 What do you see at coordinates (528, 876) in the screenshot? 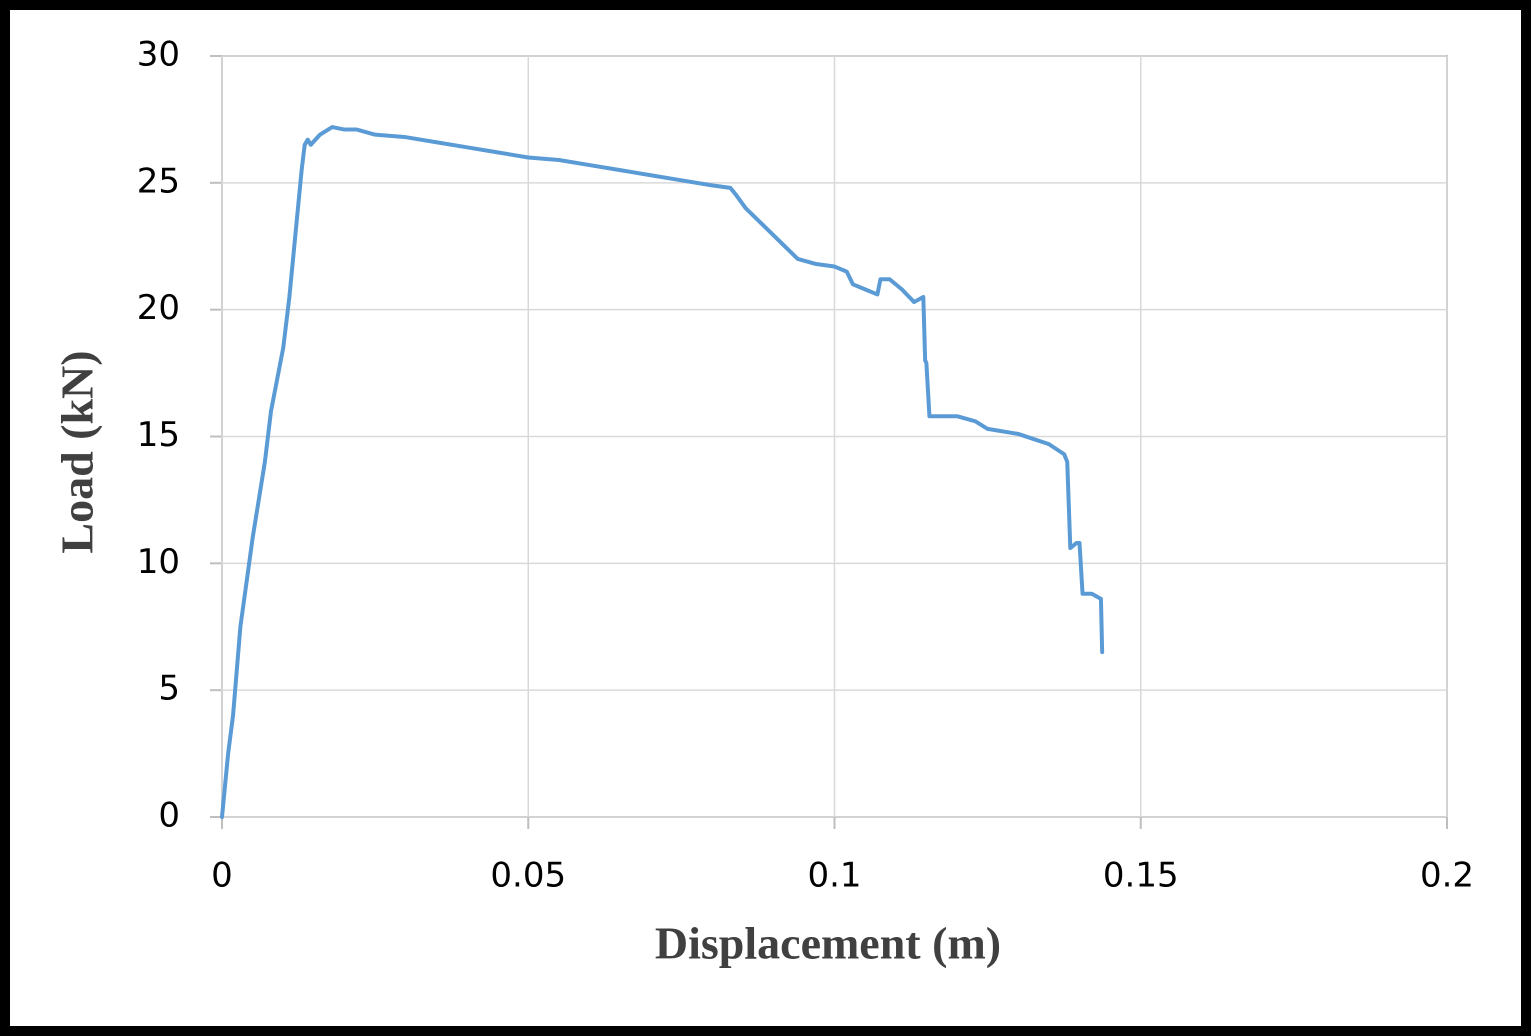
I see `x-tick-label: 0.05` at bounding box center [528, 876].